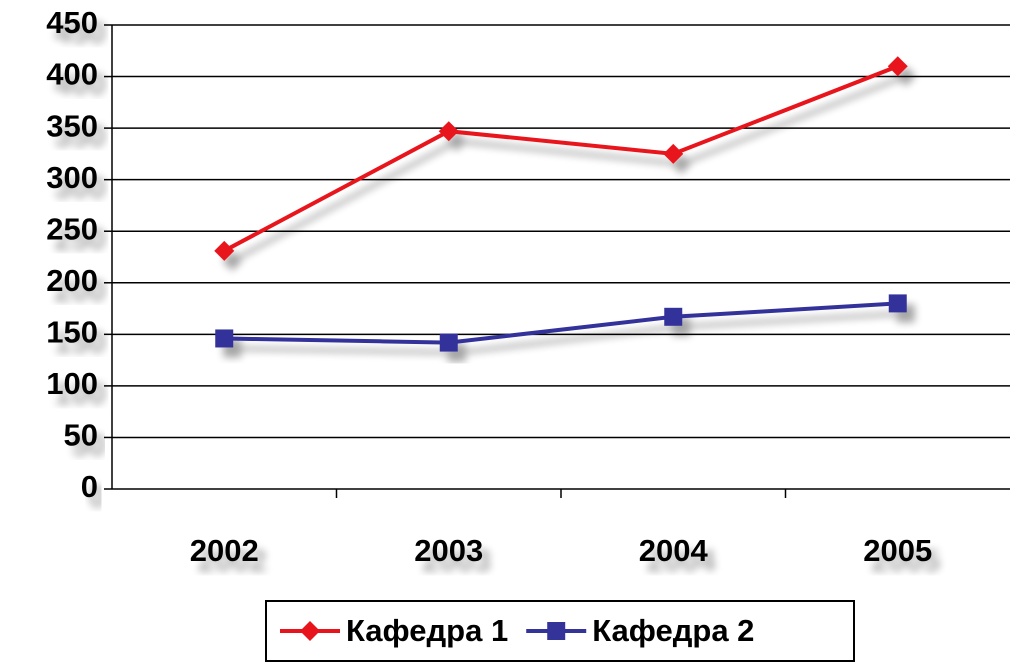 This screenshot has height=664, width=1018. I want to click on series, so click(561, 323).